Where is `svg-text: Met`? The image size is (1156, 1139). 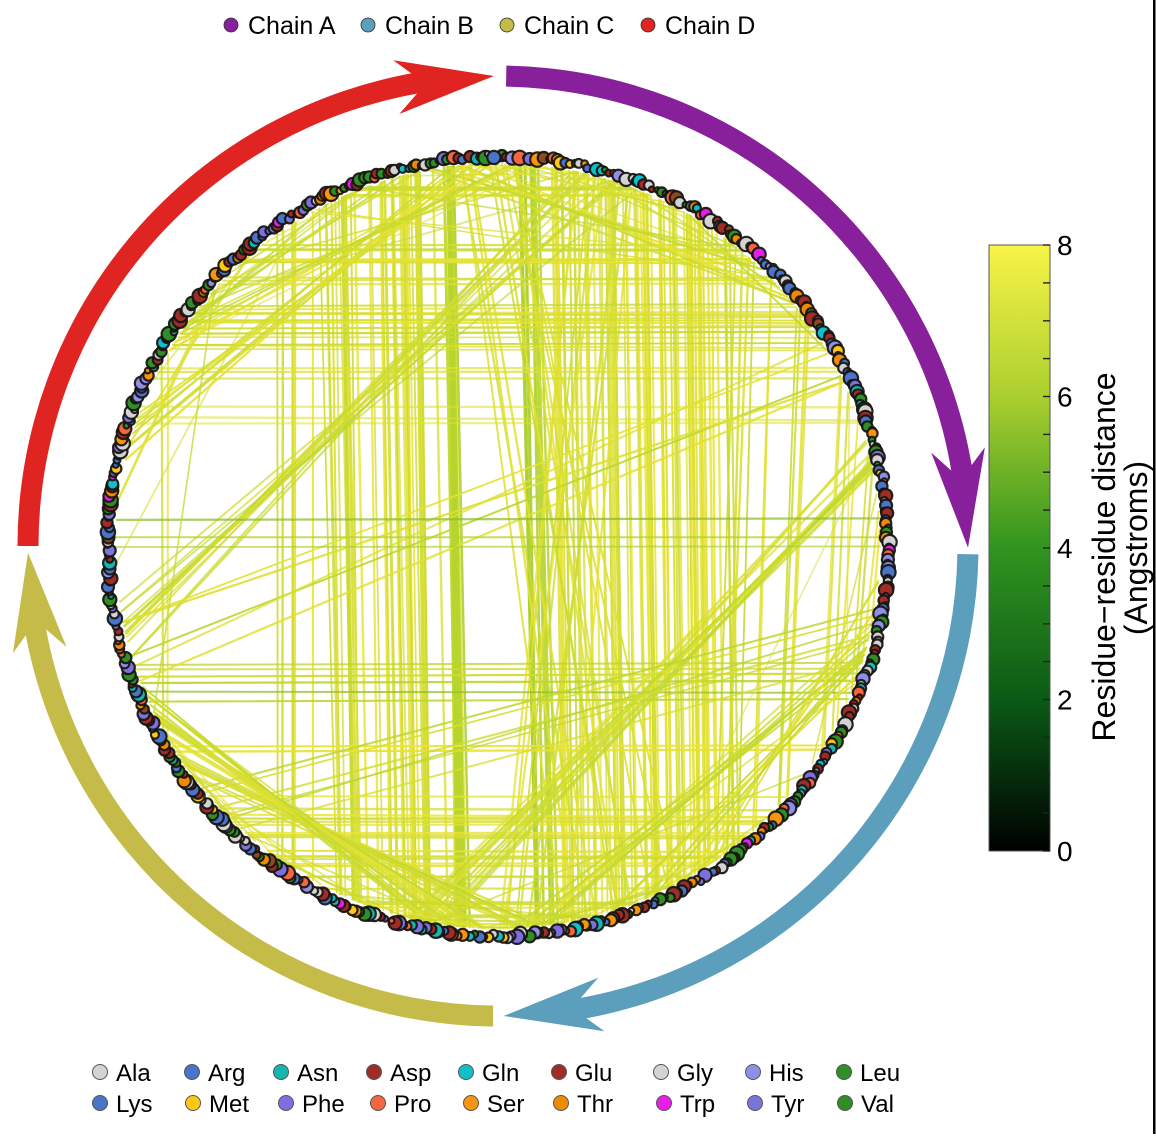 svg-text: Met is located at coordinates (229, 1104).